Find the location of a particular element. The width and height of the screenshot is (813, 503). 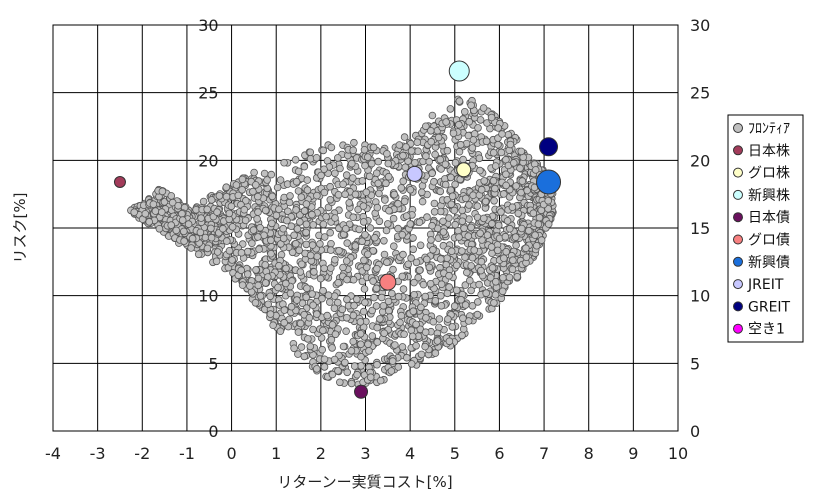

legend-label: JREIT is located at coordinates (765, 285).